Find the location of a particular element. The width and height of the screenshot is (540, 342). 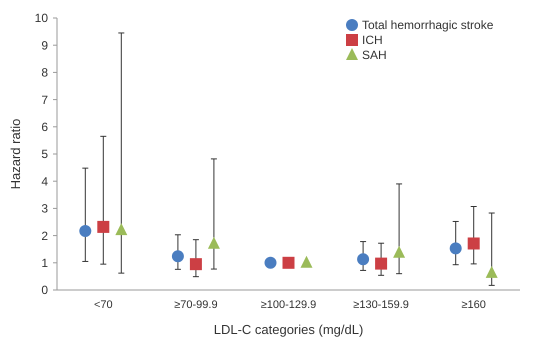

y-tick-label: 8 is located at coordinates (44, 73).